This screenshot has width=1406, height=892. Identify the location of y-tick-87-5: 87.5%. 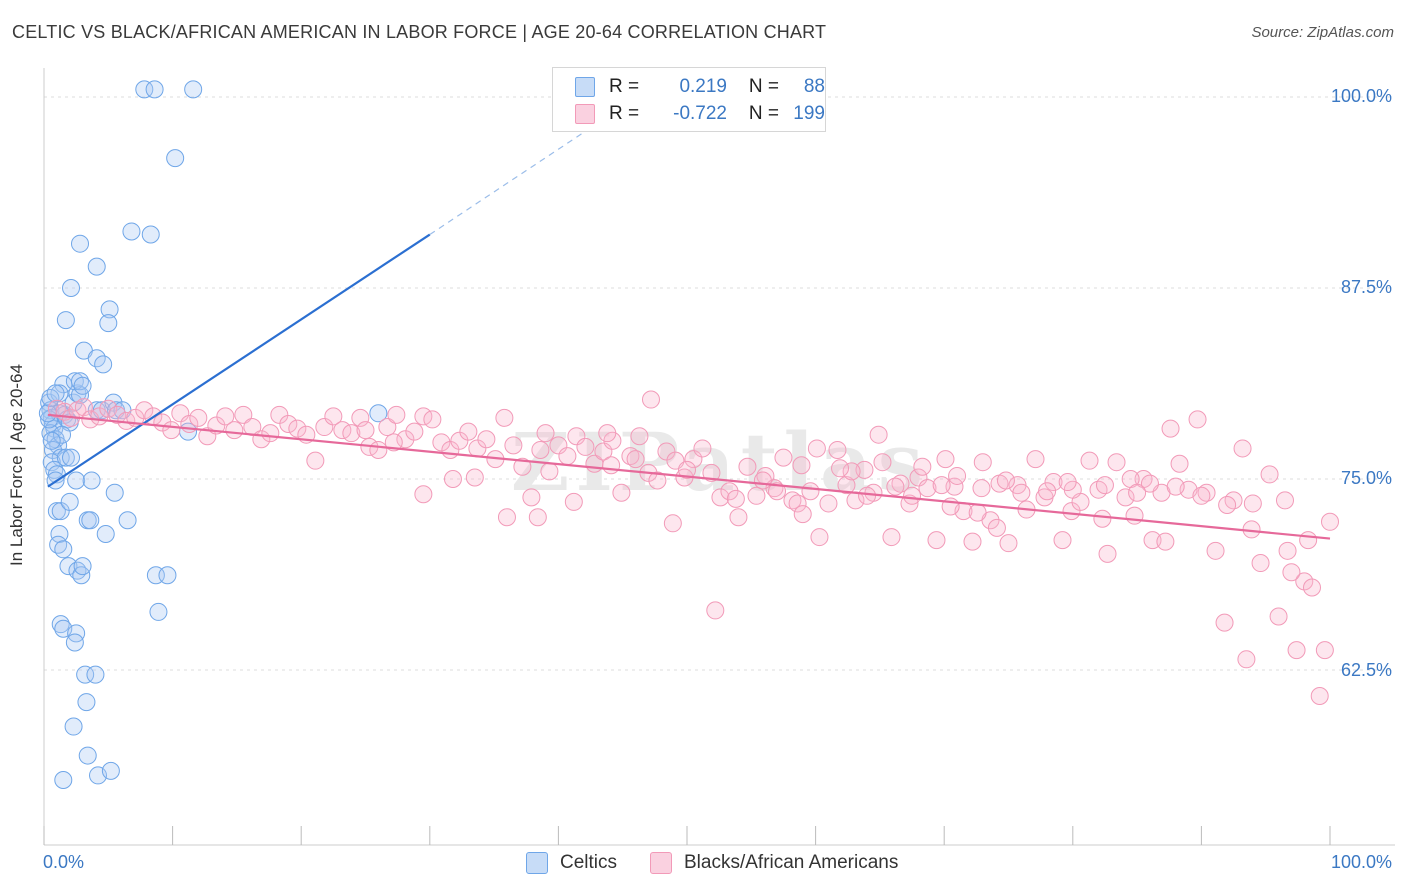
(1366, 287).